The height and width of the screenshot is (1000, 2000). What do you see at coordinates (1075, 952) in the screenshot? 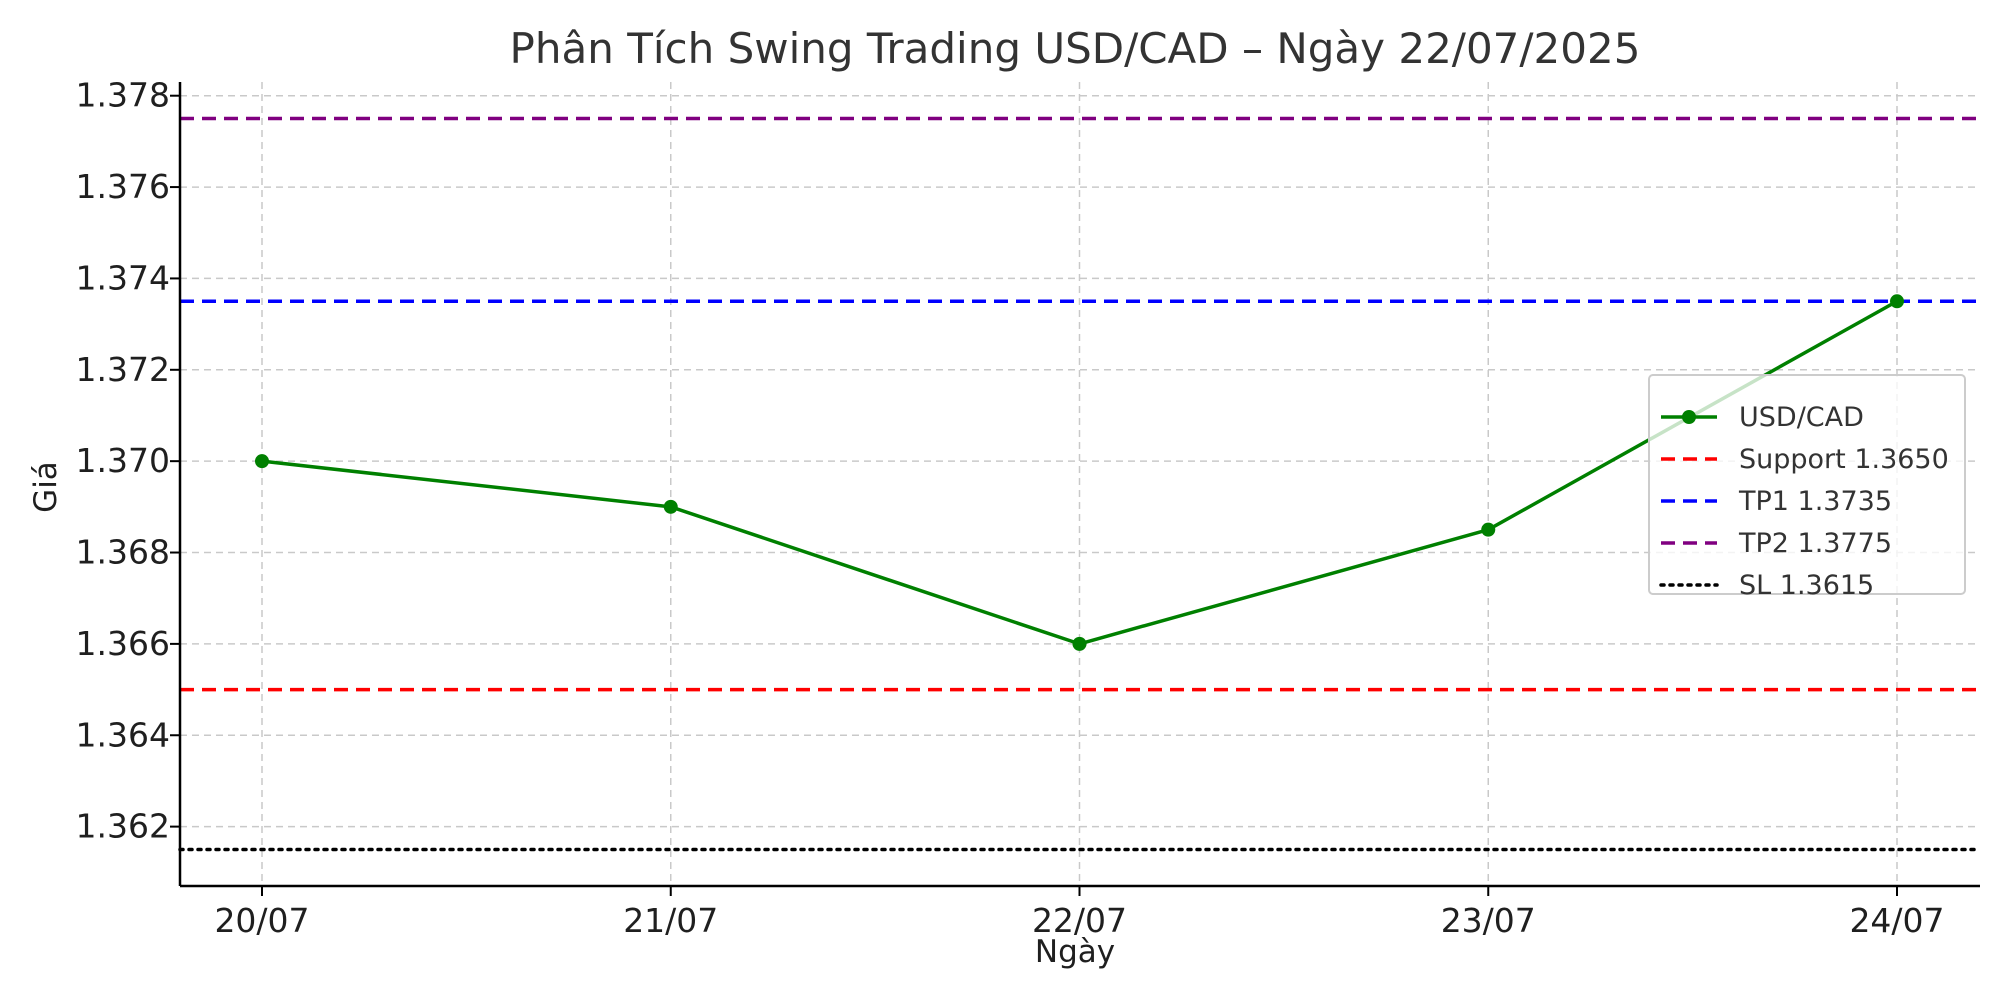
I see `x-axis-label: Ngày` at bounding box center [1075, 952].